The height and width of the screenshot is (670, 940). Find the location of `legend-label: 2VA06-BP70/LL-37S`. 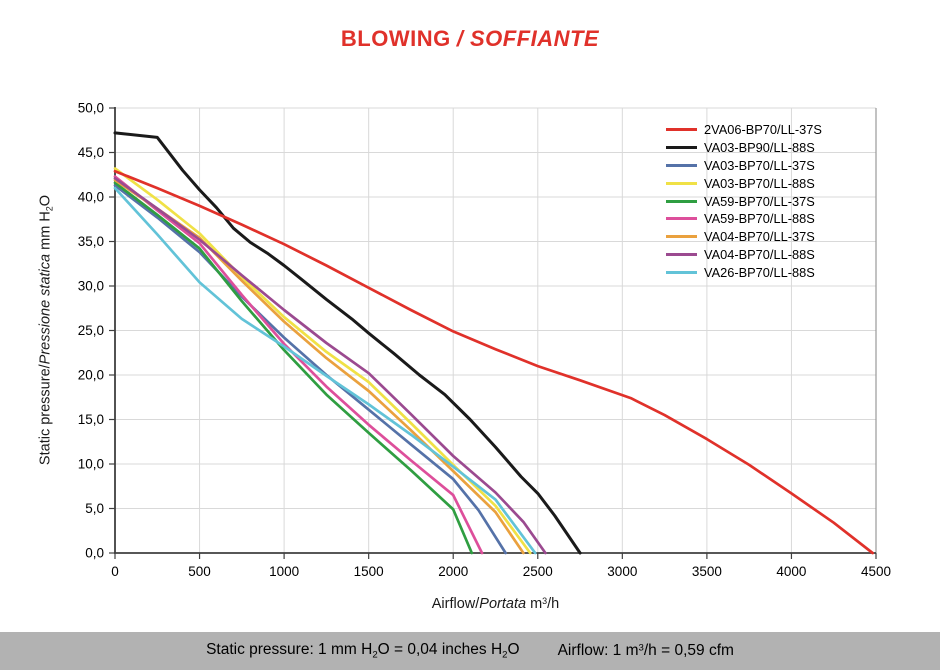

legend-label: 2VA06-BP70/LL-37S is located at coordinates (763, 130).